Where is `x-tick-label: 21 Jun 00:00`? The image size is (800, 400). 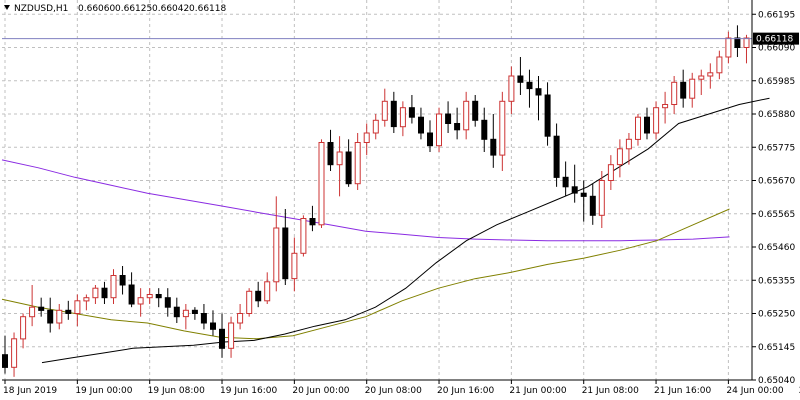
x-tick-label: 21 Jun 00:00 is located at coordinates (537, 391).